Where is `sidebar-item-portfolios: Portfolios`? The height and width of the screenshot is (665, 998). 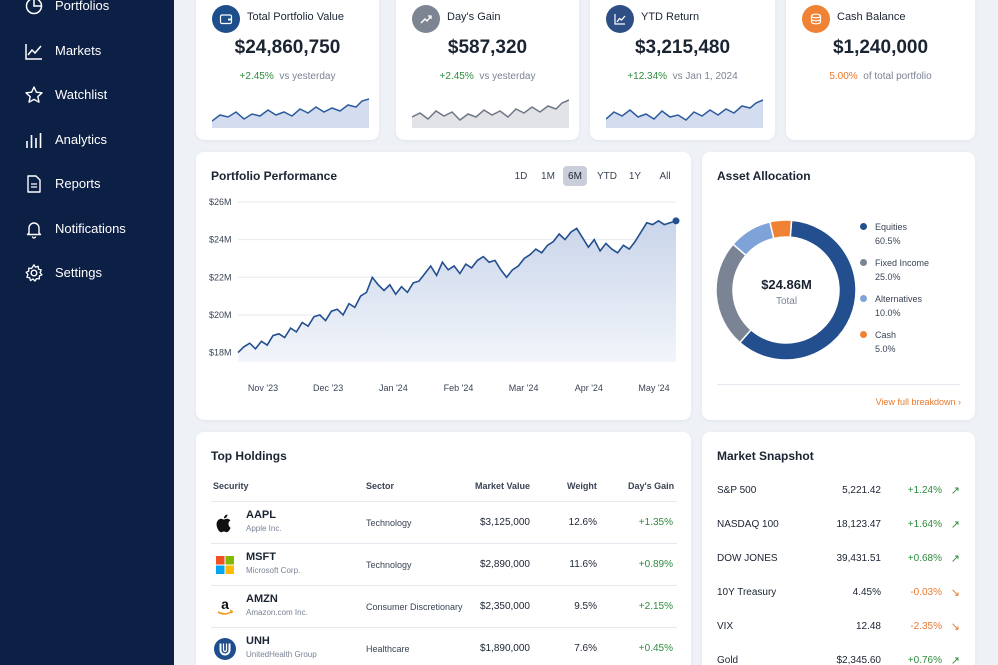 sidebar-item-portfolios: Portfolios is located at coordinates (87, 11).